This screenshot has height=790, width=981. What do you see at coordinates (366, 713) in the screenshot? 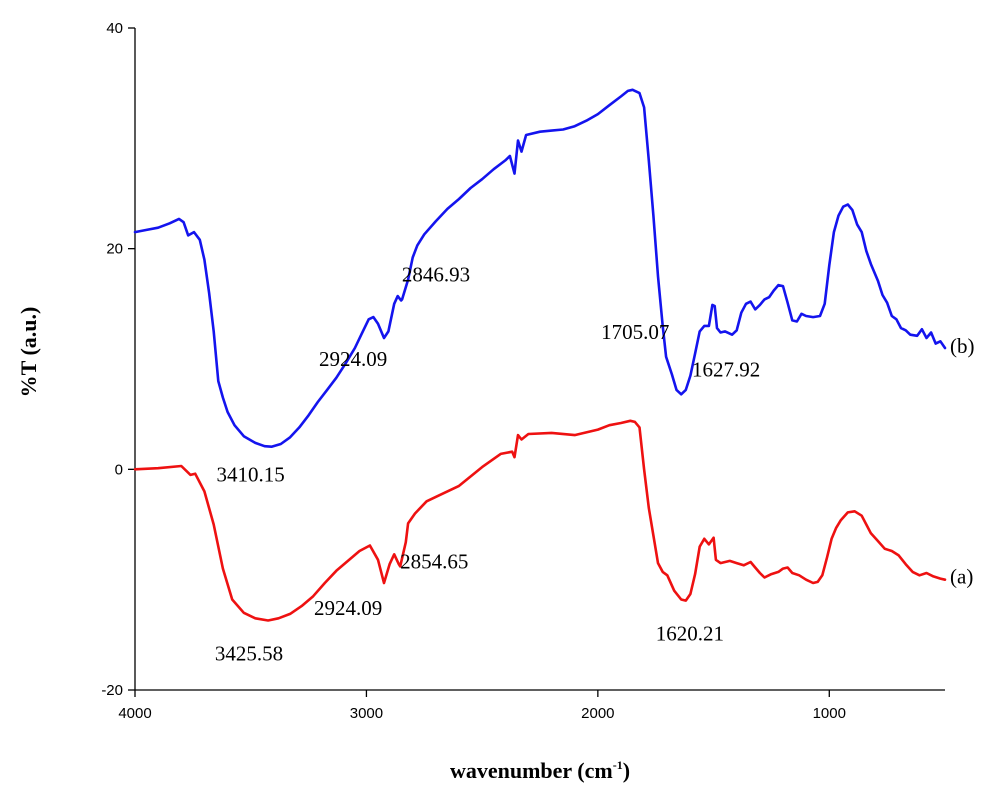
I see `x-tick-label: 3000` at bounding box center [366, 713].